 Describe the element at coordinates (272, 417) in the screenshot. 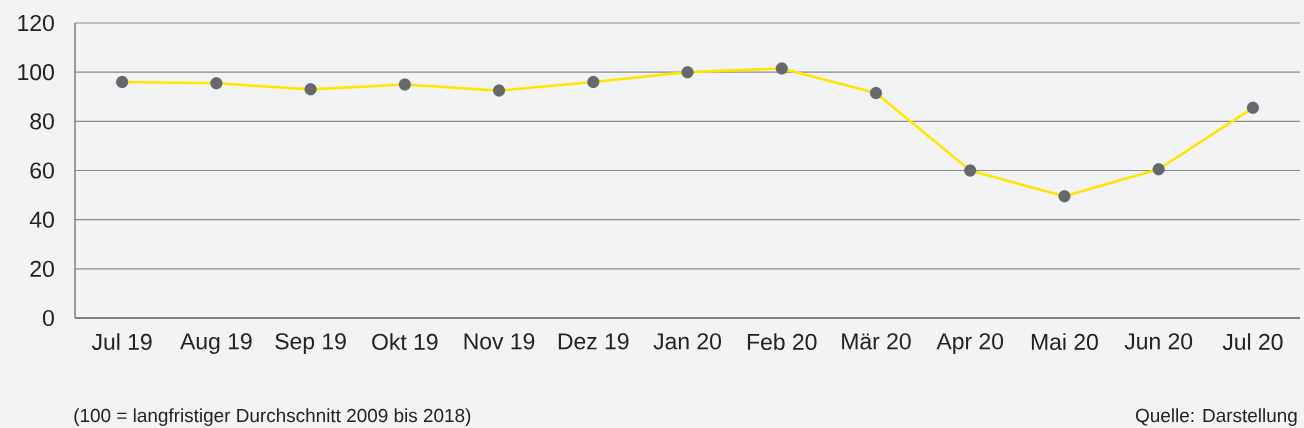

I see `text: (100 = langfristiger Durchschnitt 2009 bis 2018)` at that location.